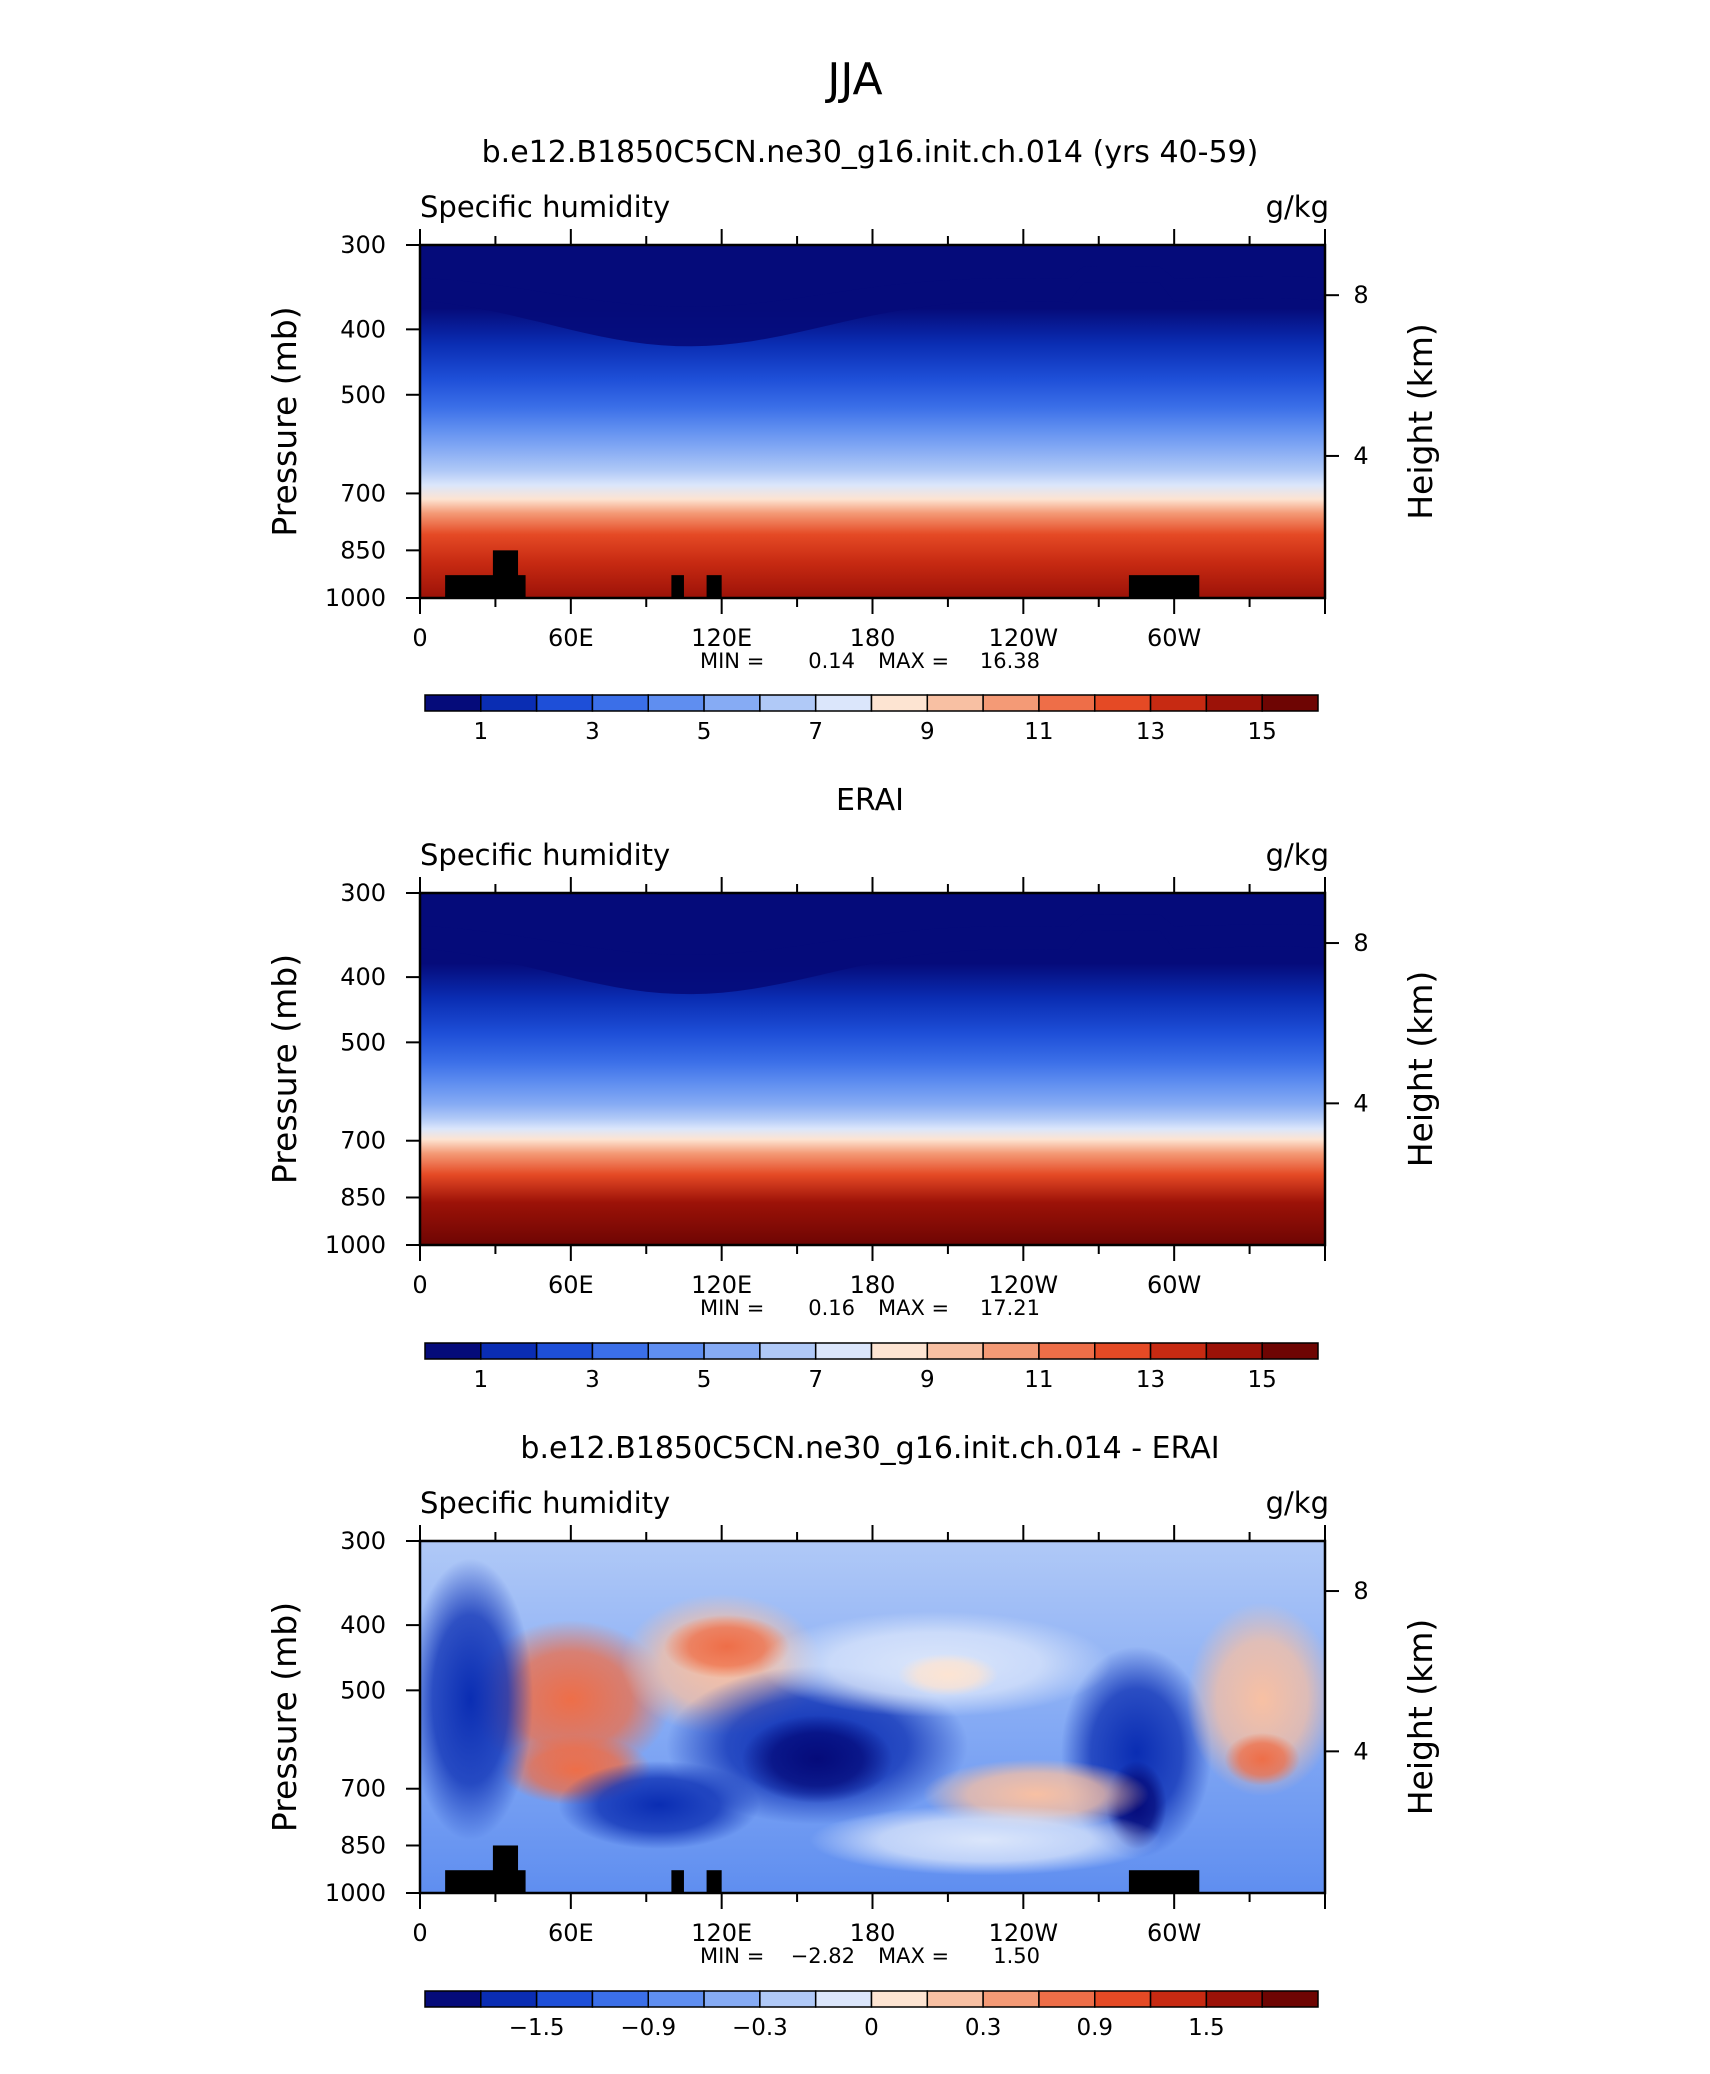 The height and width of the screenshot is (2074, 1710). I want to click on season-title: JJA, so click(853, 79).